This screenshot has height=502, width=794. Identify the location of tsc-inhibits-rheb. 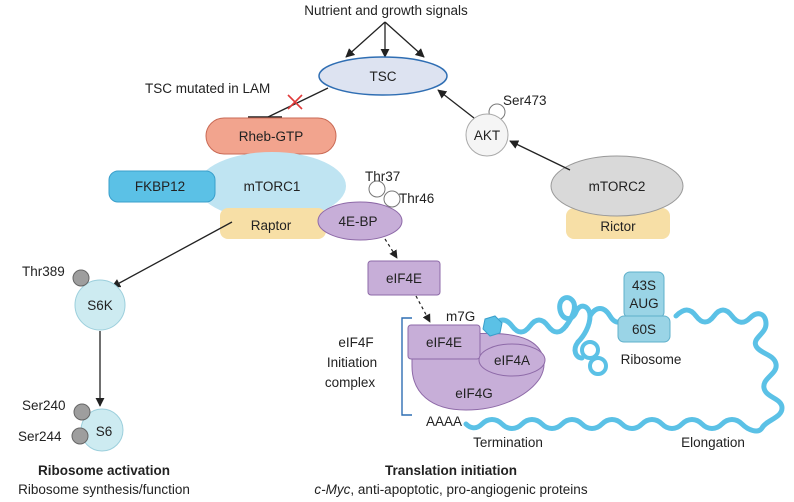
(298, 102).